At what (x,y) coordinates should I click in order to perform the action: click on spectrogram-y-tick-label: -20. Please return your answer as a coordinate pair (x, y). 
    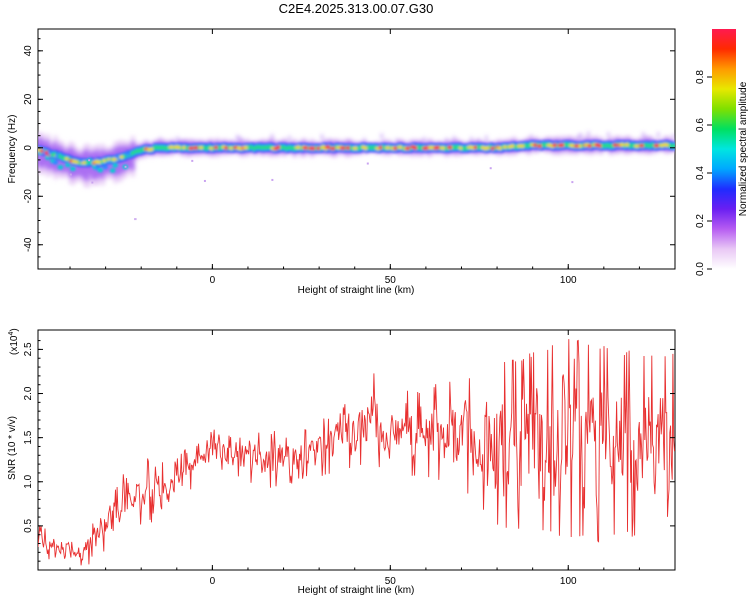
    Looking at the image, I should click on (28, 196).